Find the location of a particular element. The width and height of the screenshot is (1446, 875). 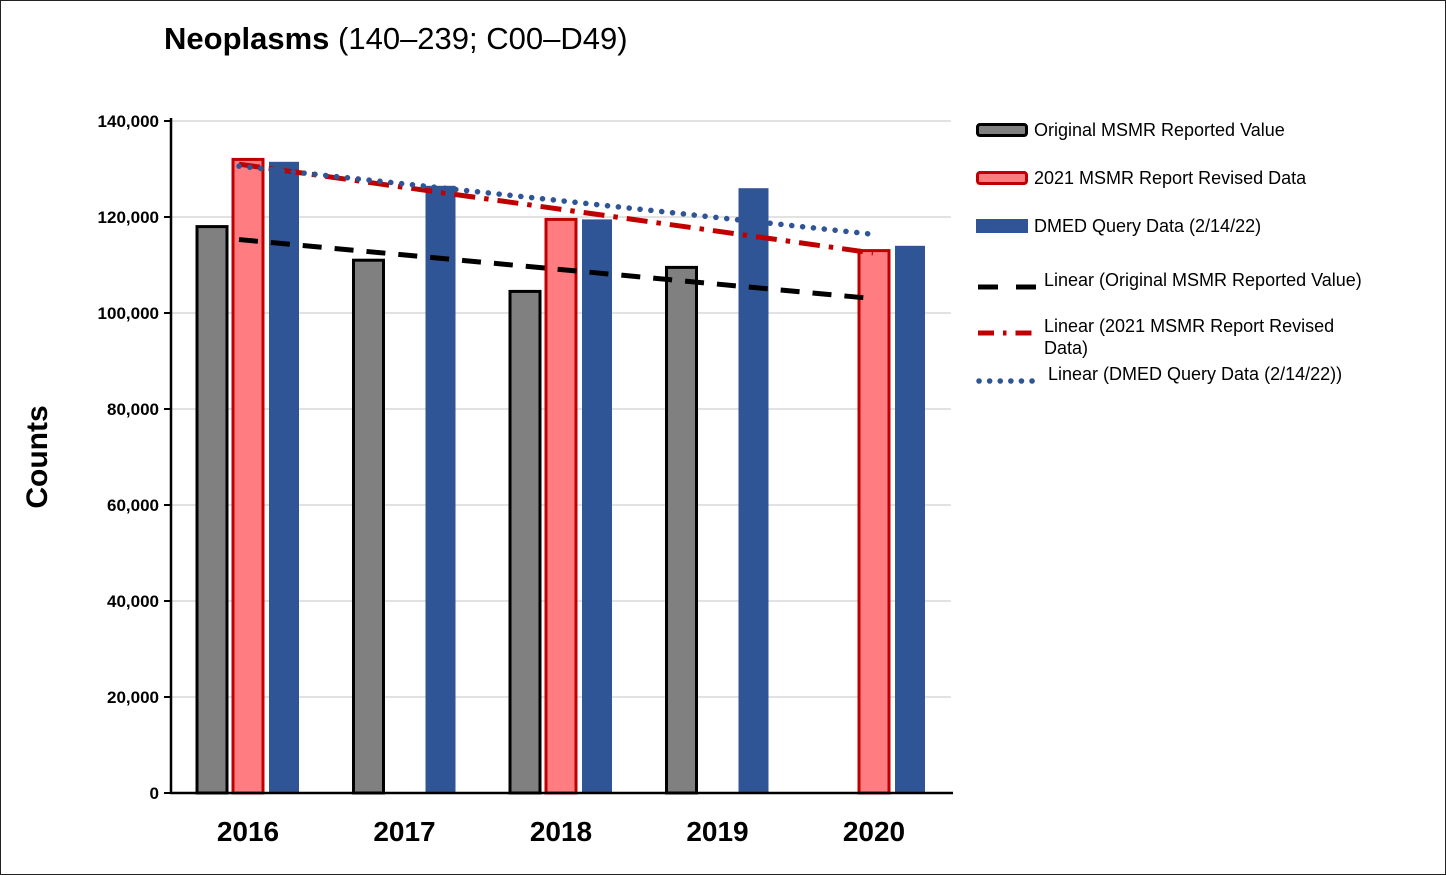

legend-item-linear-2021-revised: Linear (2021 MSMR Report Revised Data) is located at coordinates (1155, 337).